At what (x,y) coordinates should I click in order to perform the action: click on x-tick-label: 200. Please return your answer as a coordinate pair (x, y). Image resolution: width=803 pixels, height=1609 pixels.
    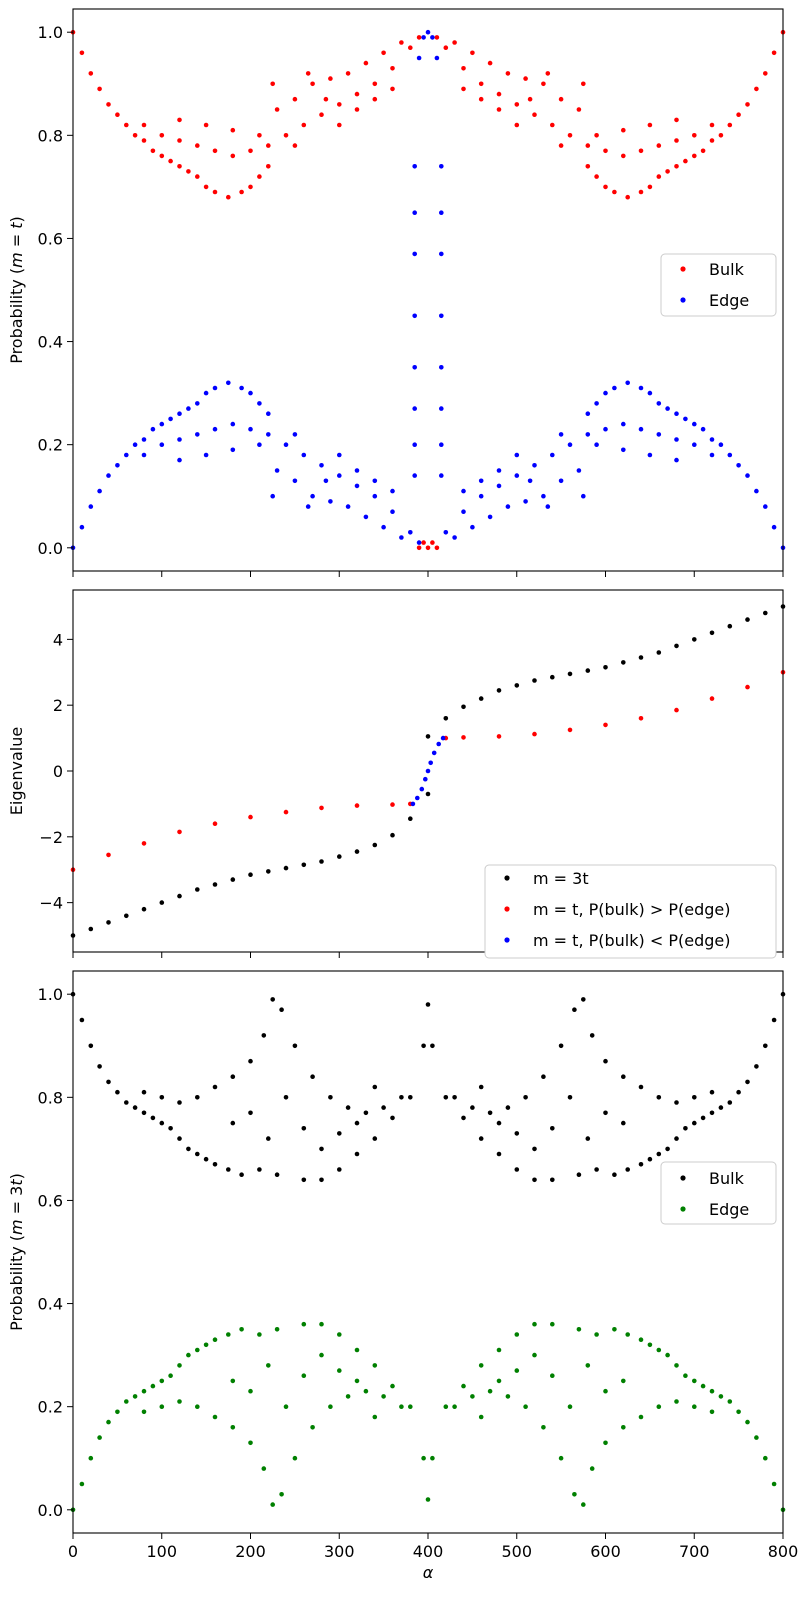
    Looking at the image, I should click on (250, 1551).